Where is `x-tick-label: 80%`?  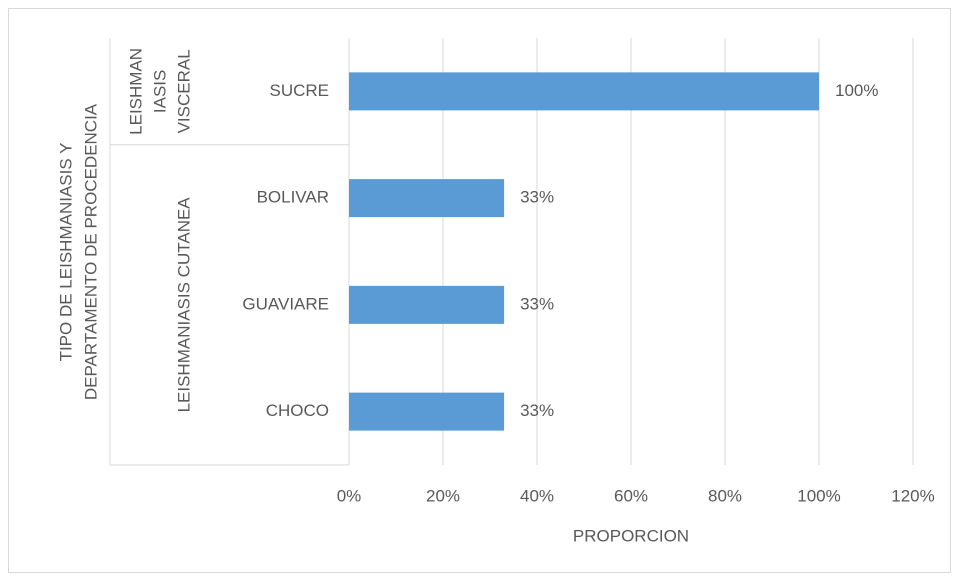 x-tick-label: 80% is located at coordinates (725, 495).